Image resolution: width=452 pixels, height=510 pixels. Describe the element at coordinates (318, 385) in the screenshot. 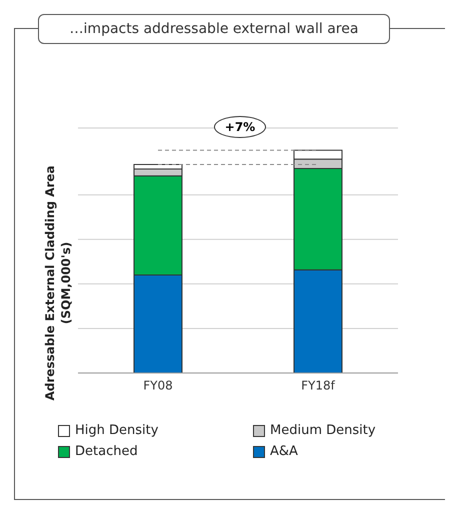

I see `x-tick-label: FY18f` at that location.